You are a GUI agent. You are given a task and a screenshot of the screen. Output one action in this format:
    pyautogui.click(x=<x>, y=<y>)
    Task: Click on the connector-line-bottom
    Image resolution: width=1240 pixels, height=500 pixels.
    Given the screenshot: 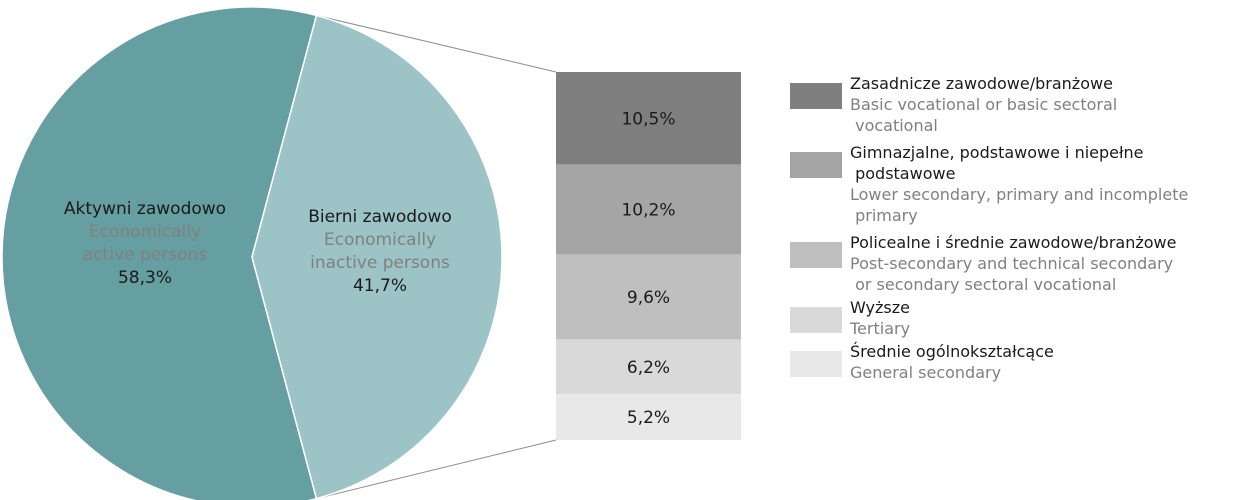 What is the action you would take?
    pyautogui.click(x=436, y=469)
    